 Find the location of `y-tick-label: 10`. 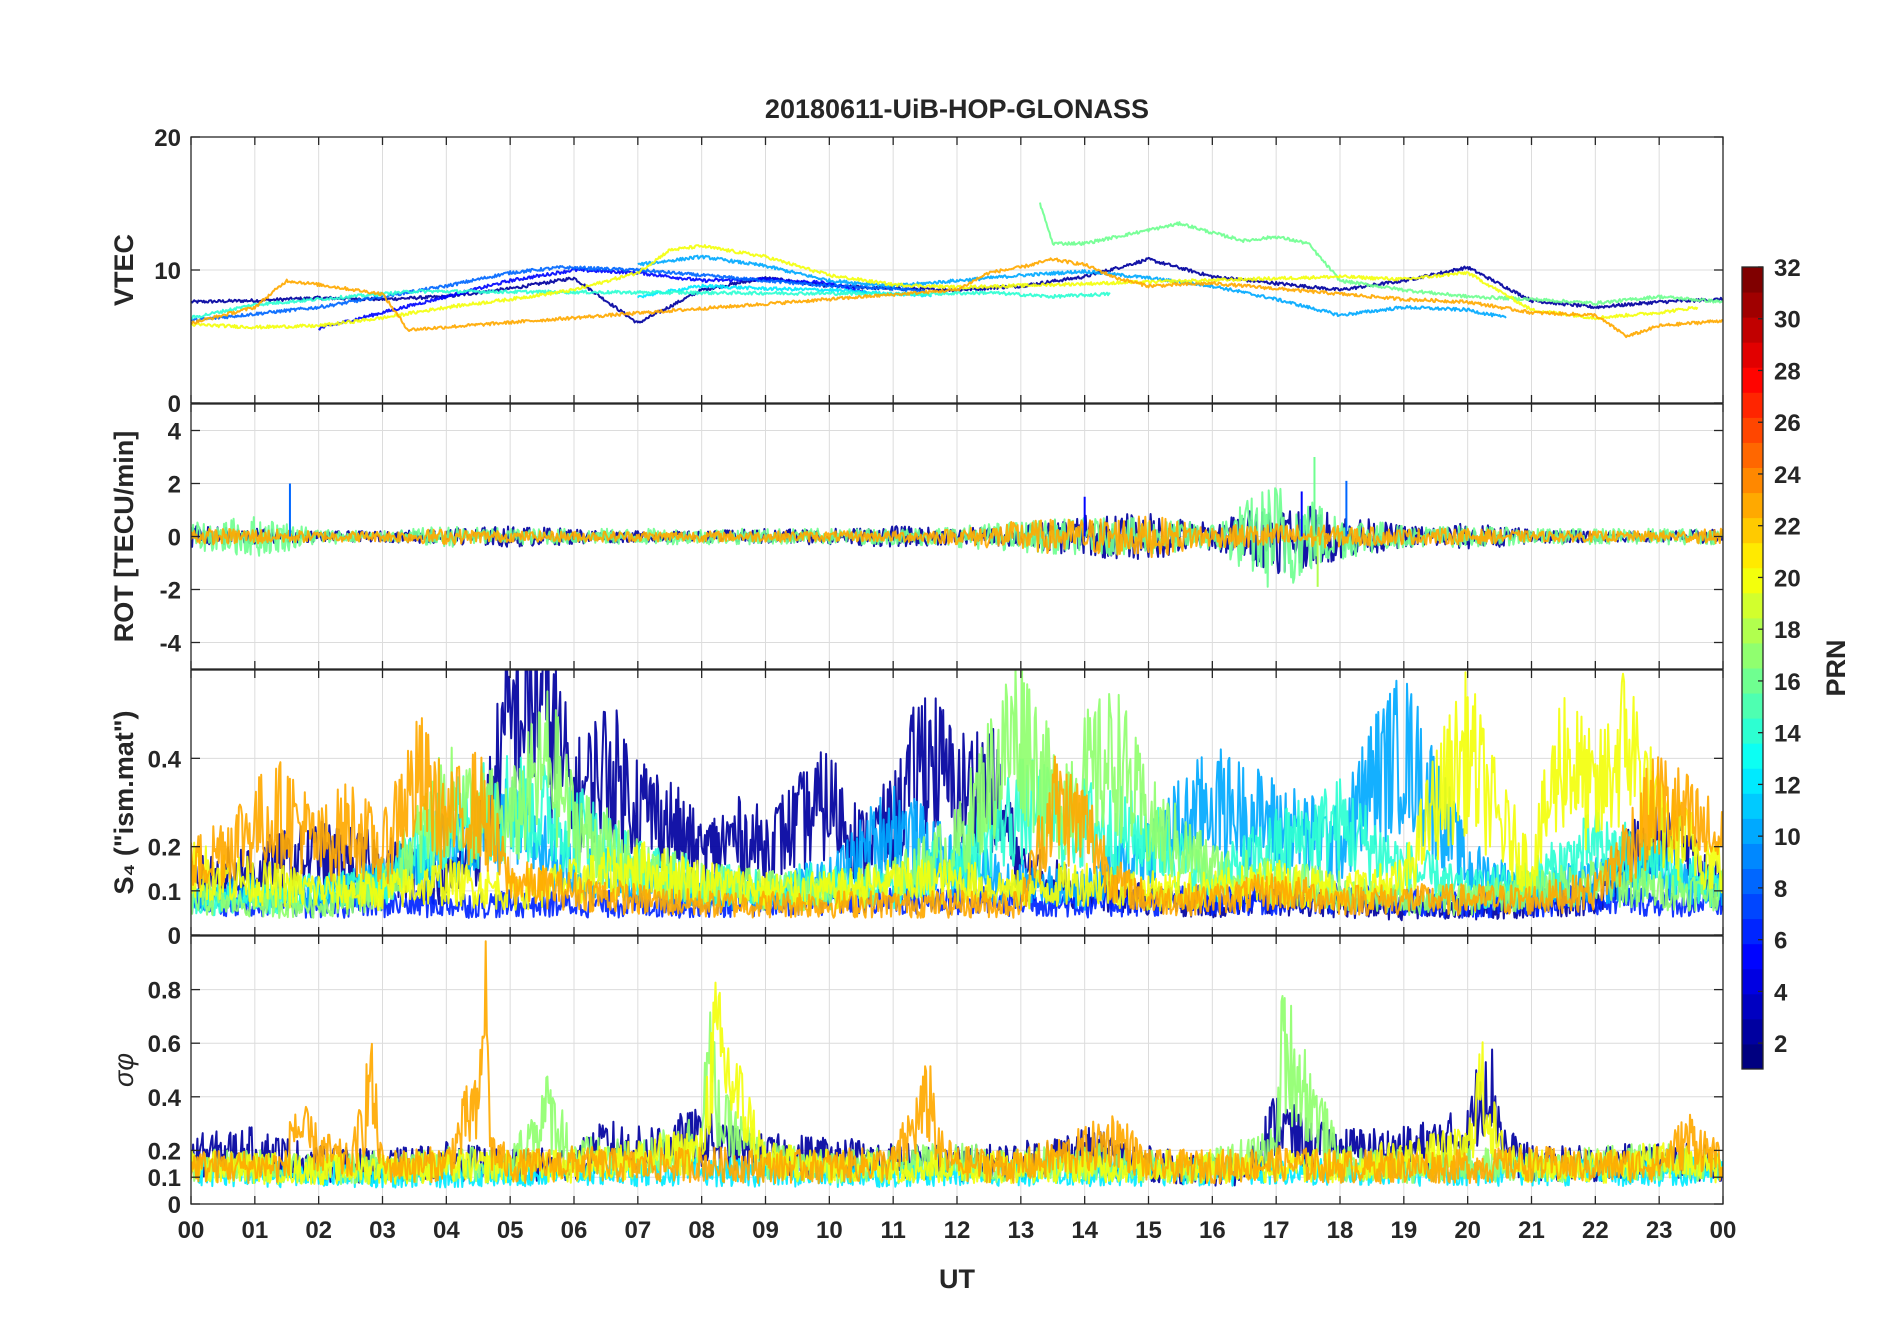

y-tick-label: 10 is located at coordinates (167, 271).